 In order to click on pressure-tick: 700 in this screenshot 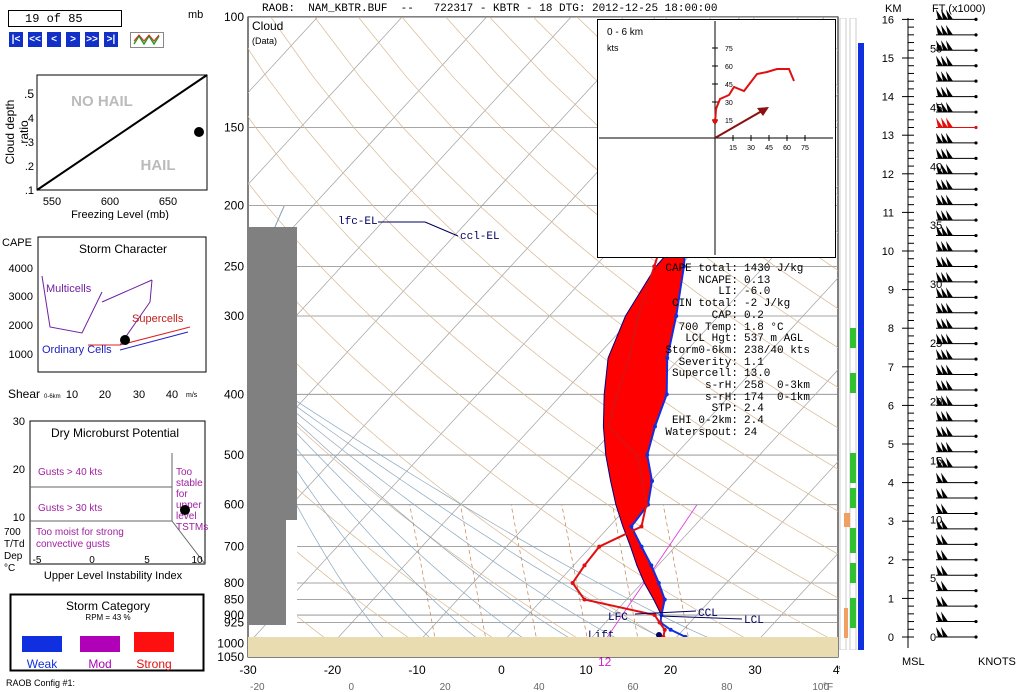, I will do `click(234, 547)`.